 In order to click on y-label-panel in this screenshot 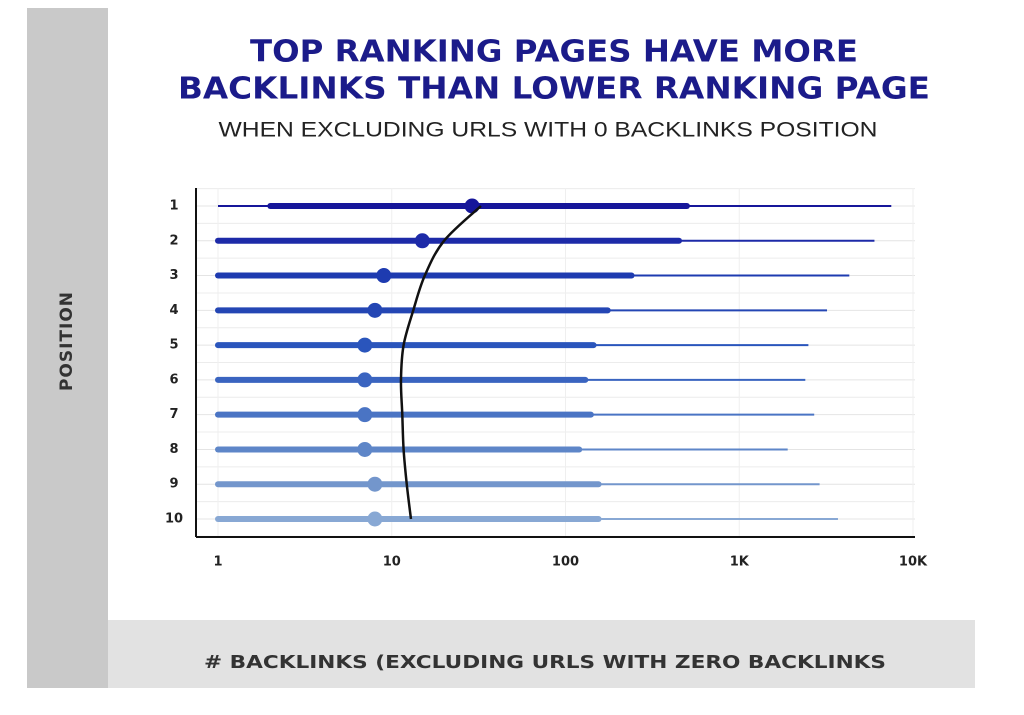, I will do `click(67, 348)`.